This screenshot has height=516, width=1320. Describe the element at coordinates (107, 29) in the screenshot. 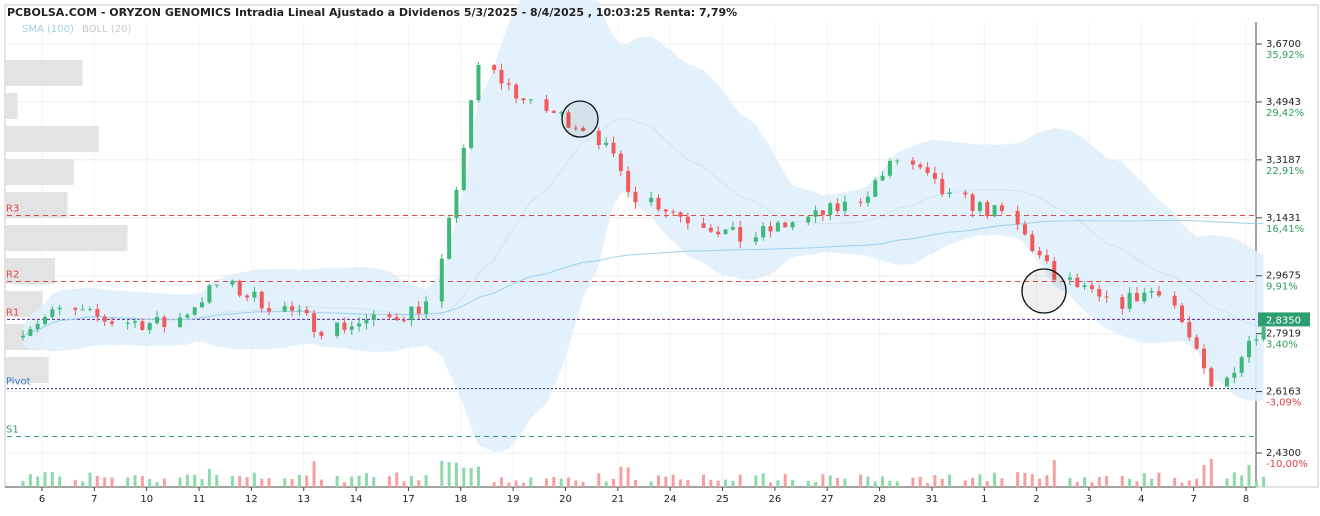

I see `legend-boll: BOLL (20)` at that location.